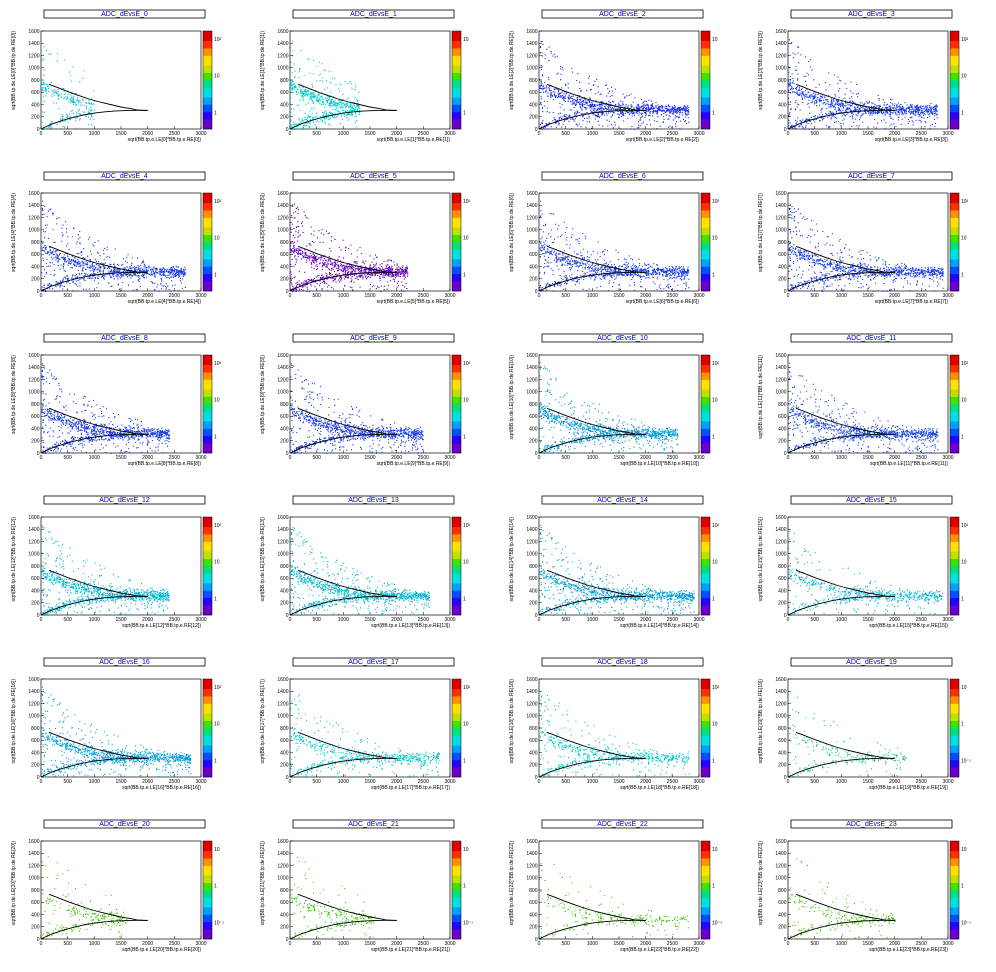 This screenshot has width=996, height=972. I want to click on y-axis-label: sqrt(BB.tp.de.LE[1]*BB.tp.de.RE[1]), so click(263, 70).